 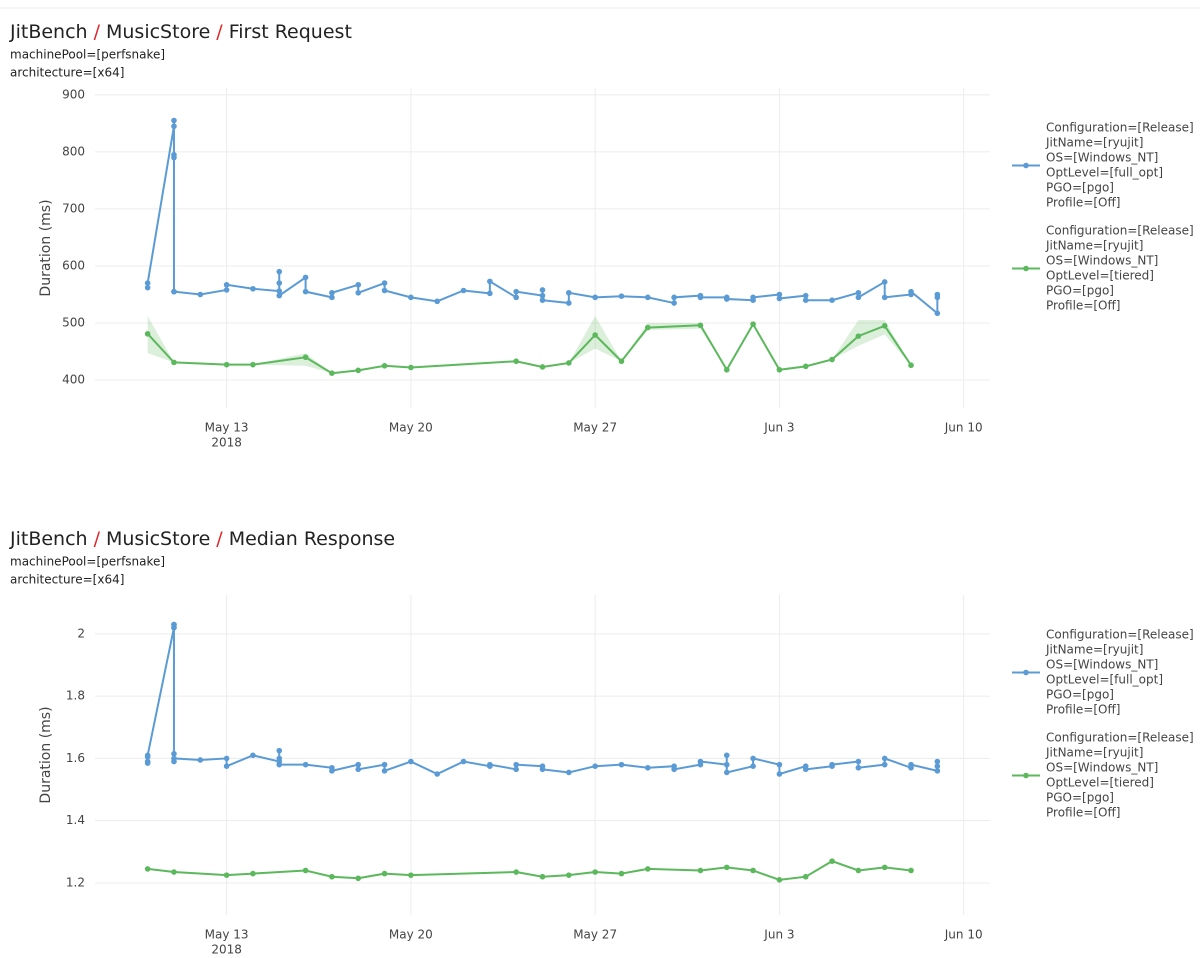 What do you see at coordinates (227, 935) in the screenshot?
I see `x-tick-label: May 13` at bounding box center [227, 935].